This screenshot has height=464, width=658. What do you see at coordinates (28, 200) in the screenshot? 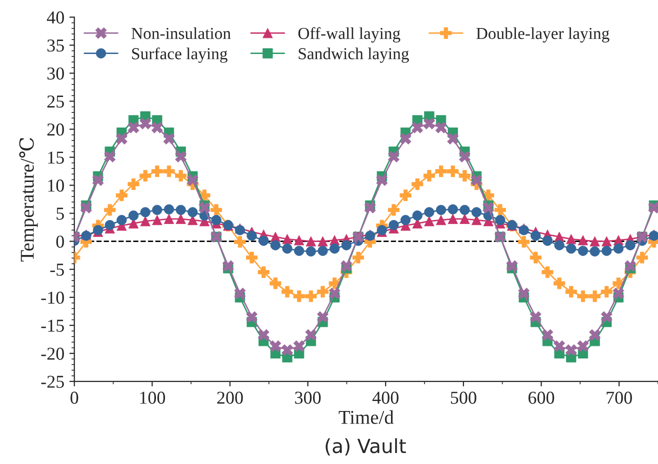
I see `y-axis-title: Temperature/℃` at bounding box center [28, 200].